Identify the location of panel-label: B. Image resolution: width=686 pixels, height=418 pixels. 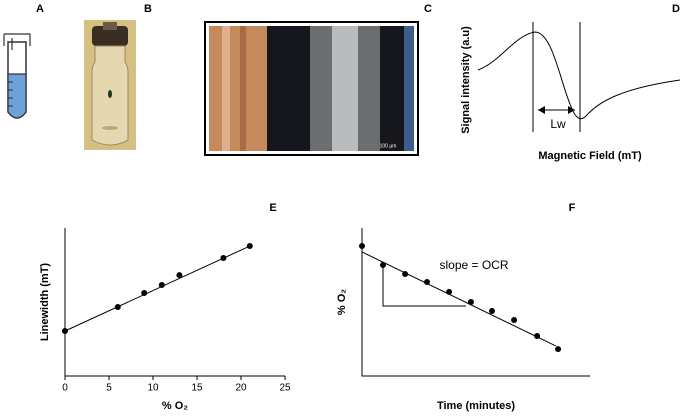
(148, 9).